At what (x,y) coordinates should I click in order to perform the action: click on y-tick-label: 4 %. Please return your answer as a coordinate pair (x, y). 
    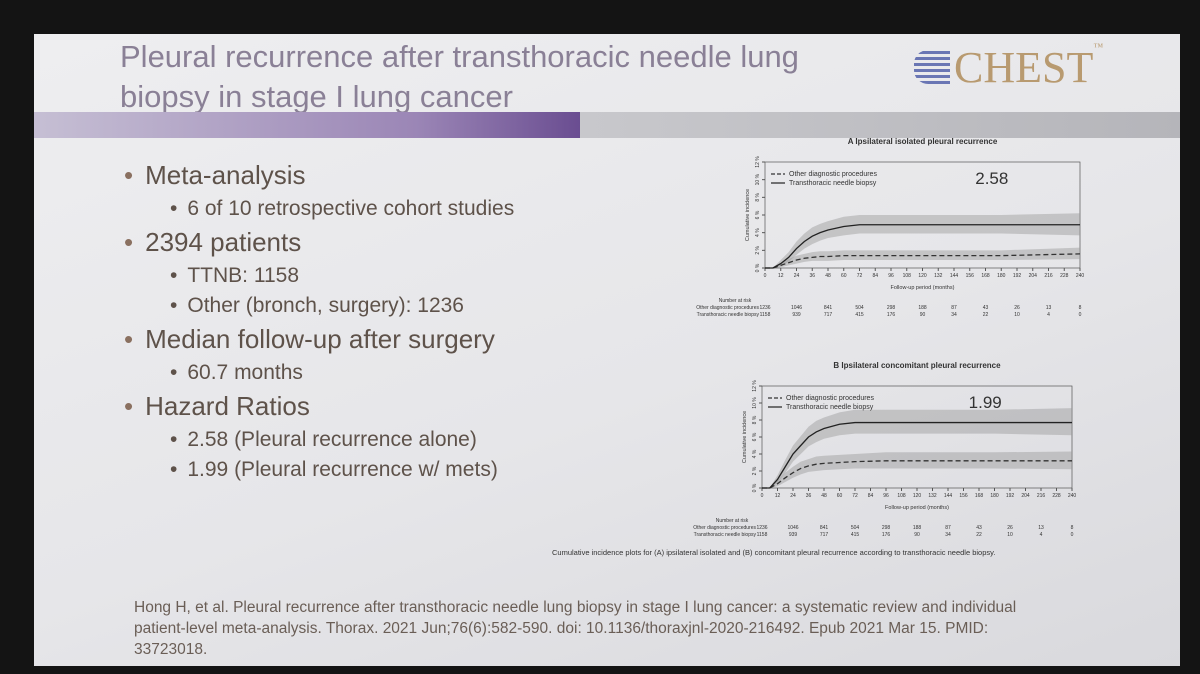
    Looking at the image, I should click on (758, 232).